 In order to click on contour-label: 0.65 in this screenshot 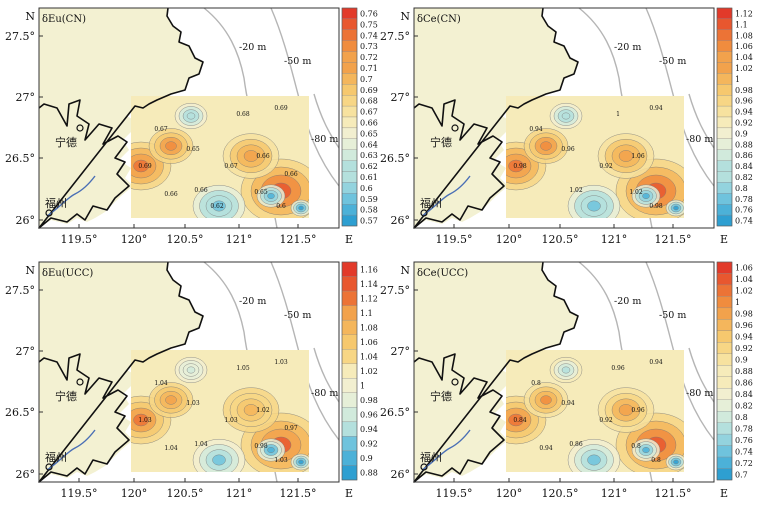, I will do `click(193, 149)`.